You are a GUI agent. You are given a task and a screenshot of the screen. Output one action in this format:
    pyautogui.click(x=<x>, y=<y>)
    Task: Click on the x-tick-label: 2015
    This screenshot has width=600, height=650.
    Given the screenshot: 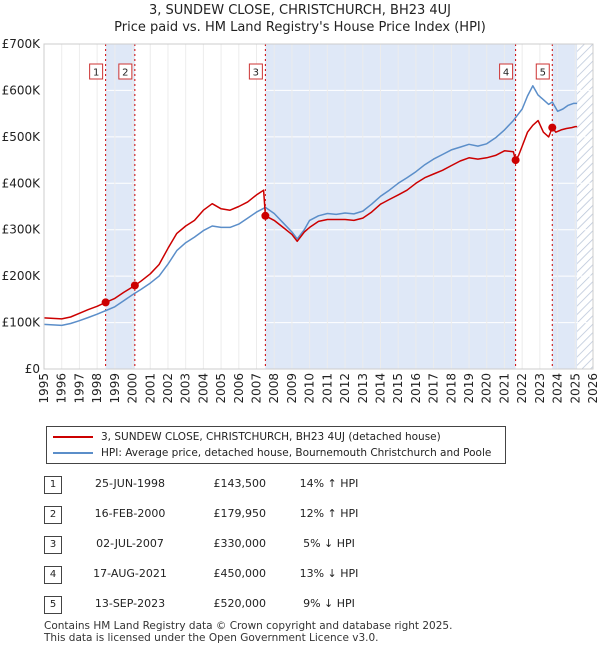 What is the action you would take?
    pyautogui.click(x=398, y=388)
    